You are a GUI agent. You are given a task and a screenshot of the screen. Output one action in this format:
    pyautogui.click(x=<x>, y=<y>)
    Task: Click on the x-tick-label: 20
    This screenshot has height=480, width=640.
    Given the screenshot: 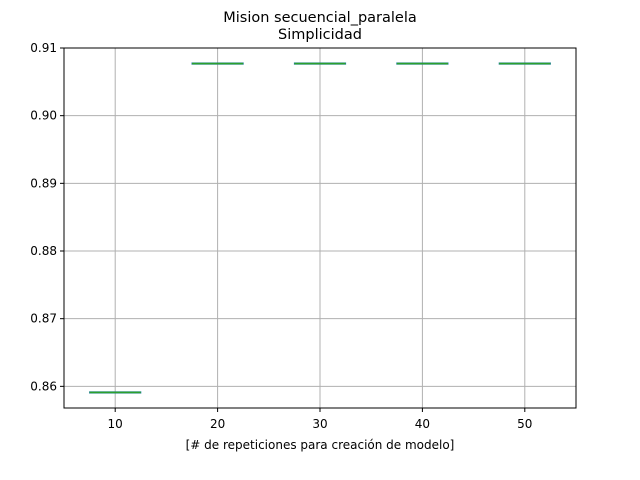 What is the action you would take?
    pyautogui.click(x=217, y=424)
    